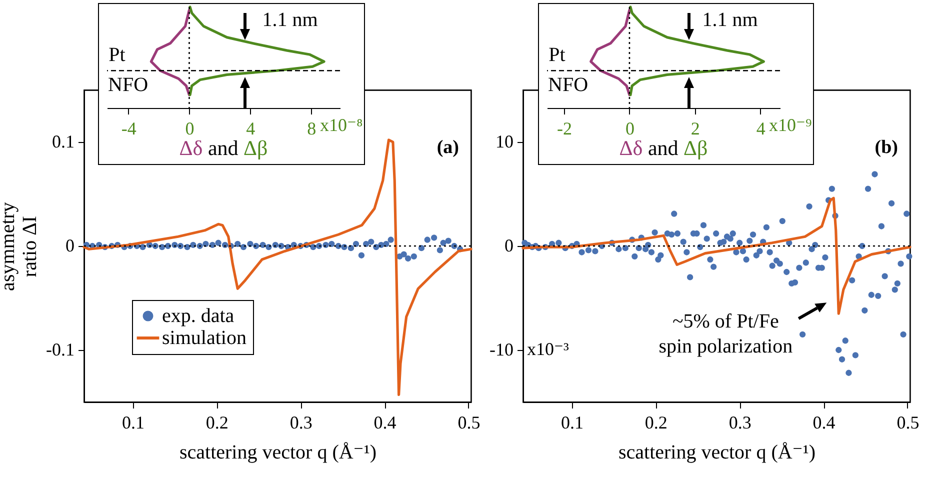 This screenshot has width=926, height=479. I want to click on annotation: (b), so click(886, 147).